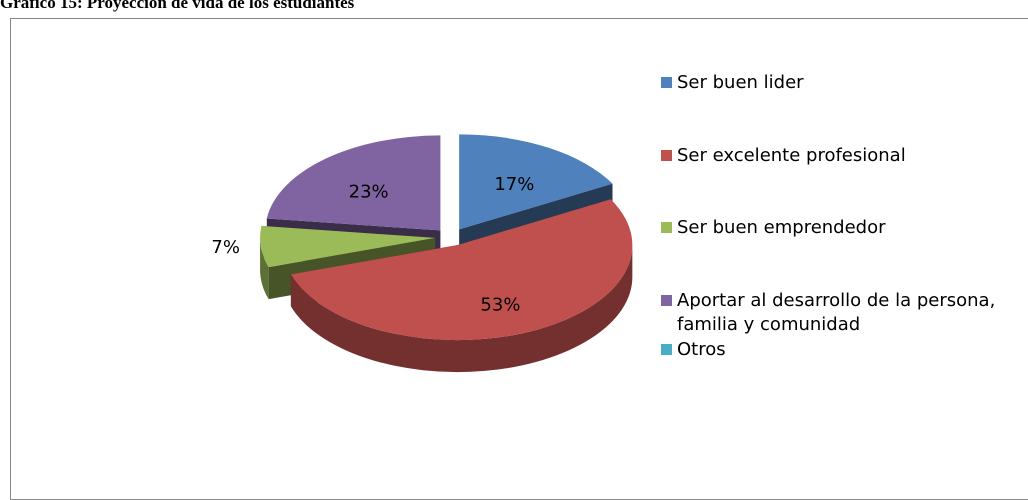  I want to click on data-label: 23%, so click(369, 192).